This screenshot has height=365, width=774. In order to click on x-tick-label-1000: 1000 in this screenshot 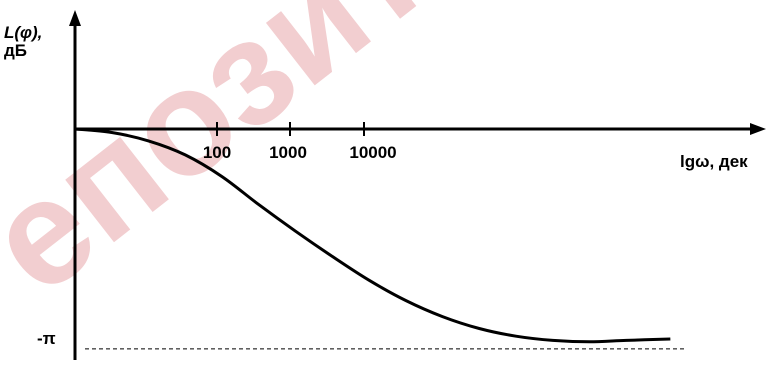, I will do `click(288, 152)`.